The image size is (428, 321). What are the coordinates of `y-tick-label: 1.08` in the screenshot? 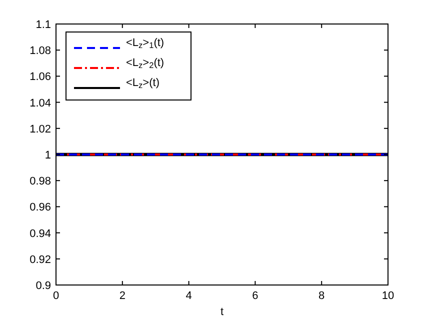 It's located at (40, 51).